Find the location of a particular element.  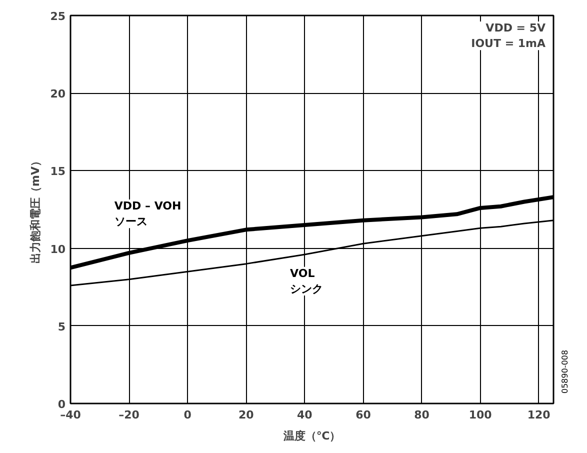

series-label: VDD – VOH ソース is located at coordinates (148, 214).